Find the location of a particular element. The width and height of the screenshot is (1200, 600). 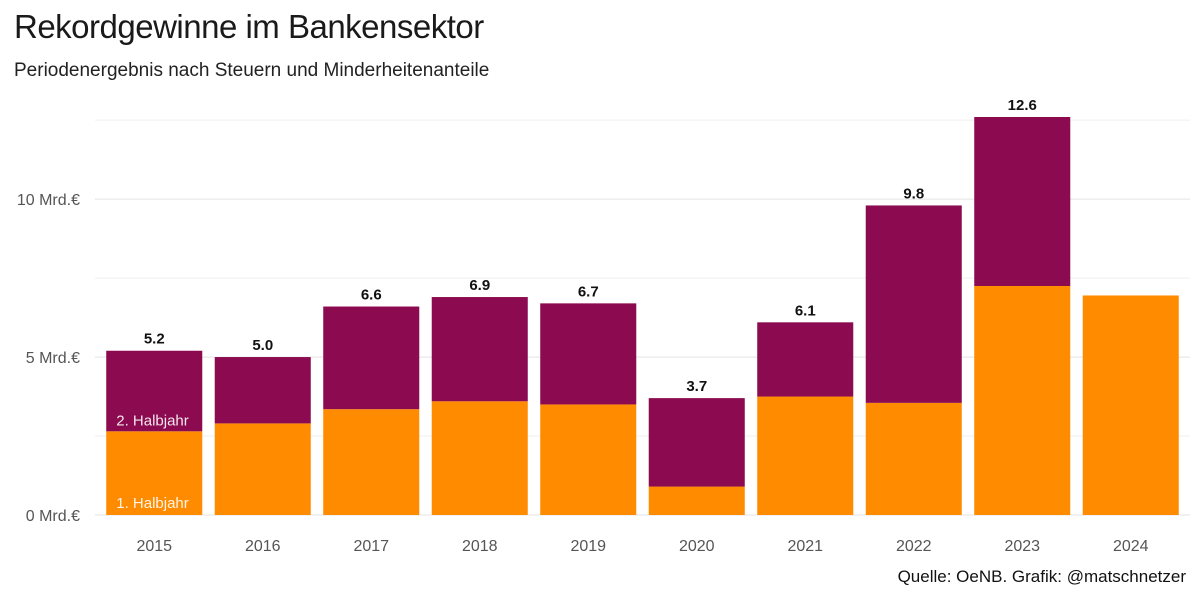

x-tick-label: 2020 is located at coordinates (697, 546).